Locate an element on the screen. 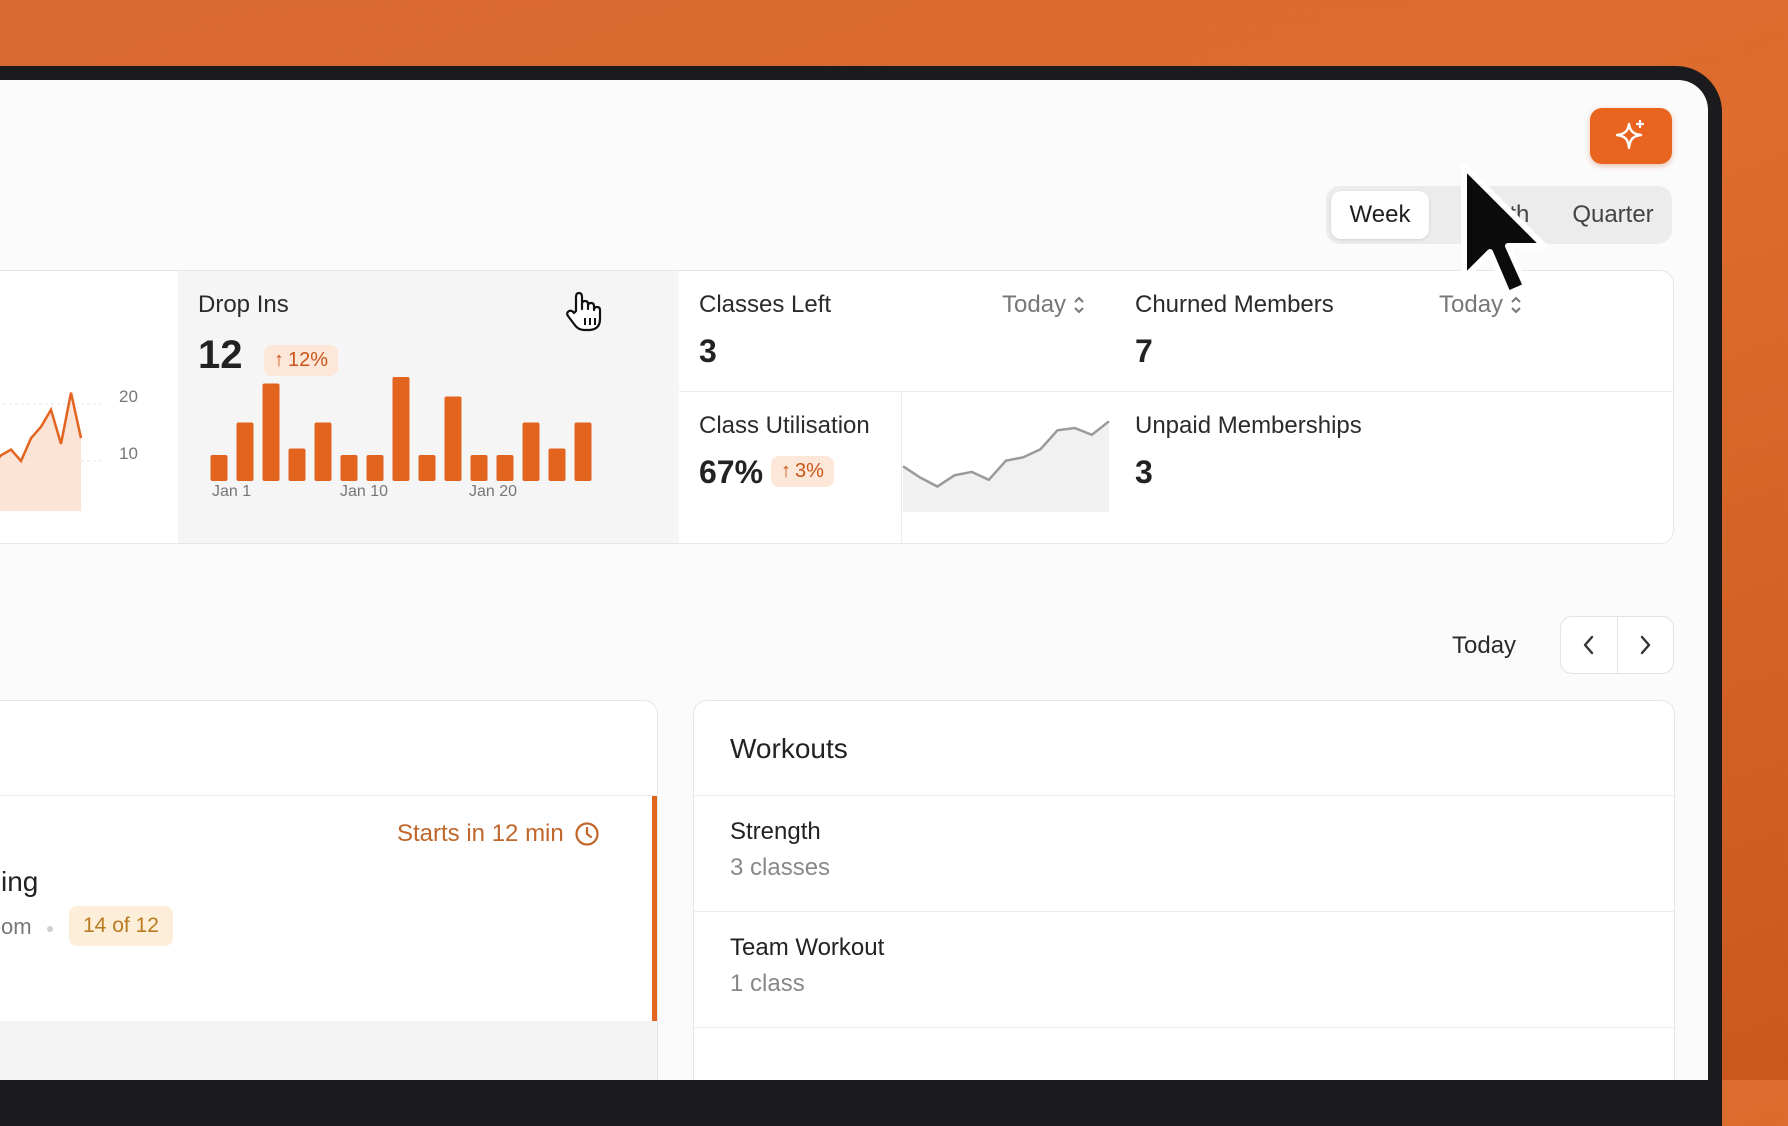 This screenshot has width=1788, height=1126. workout-item-team-workout: Team Workout 1 class is located at coordinates (1184, 969).